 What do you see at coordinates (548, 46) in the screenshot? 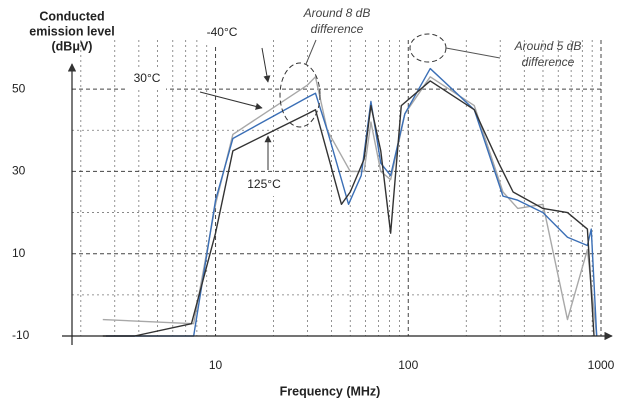
I see `annotation: Around 5 dB` at bounding box center [548, 46].